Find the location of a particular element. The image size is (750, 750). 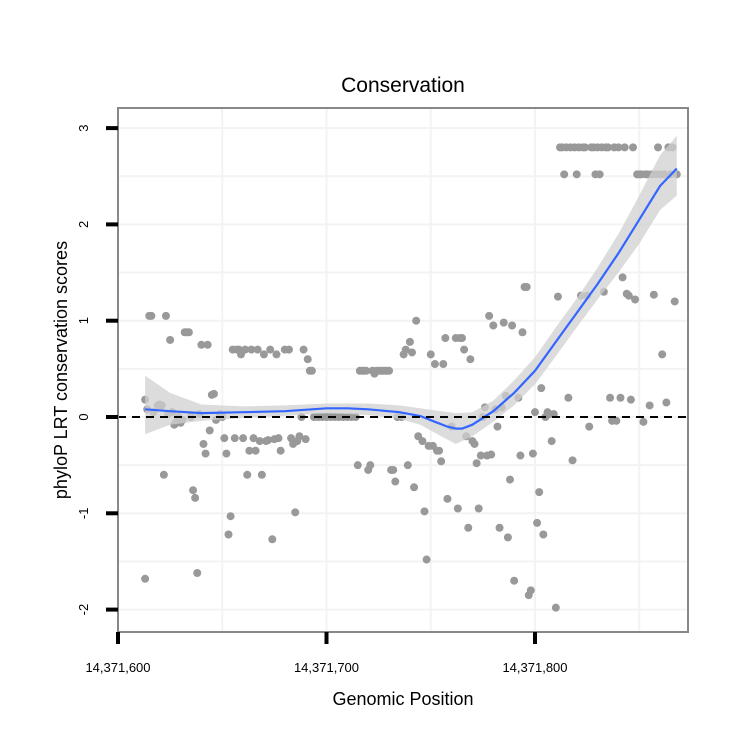

y-axis-title: phyloP LRT conservation scores is located at coordinates (61, 370).